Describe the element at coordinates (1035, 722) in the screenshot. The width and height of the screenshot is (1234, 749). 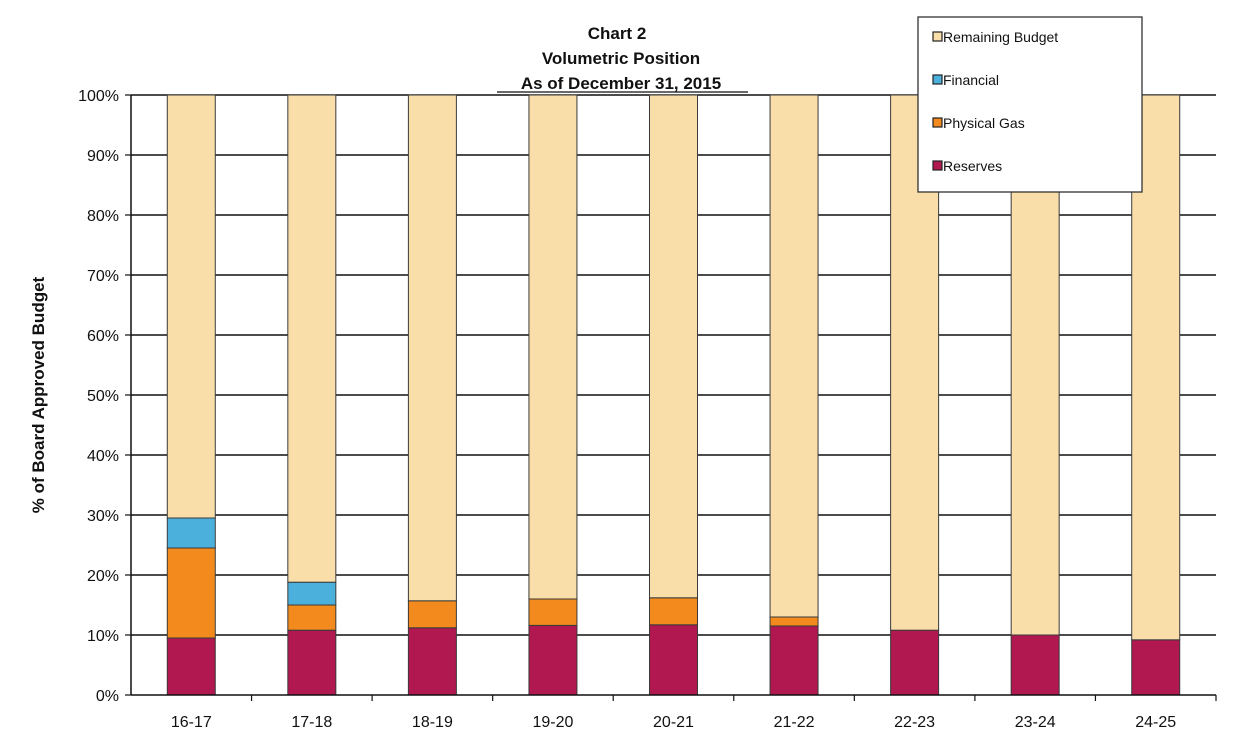
I see `x-tick-label: 23-24` at that location.